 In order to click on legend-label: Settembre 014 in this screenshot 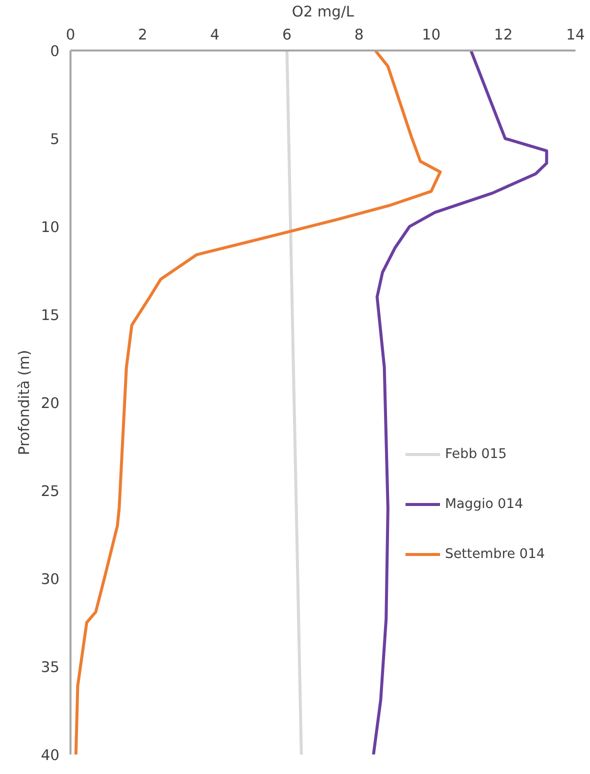, I will do `click(495, 554)`.